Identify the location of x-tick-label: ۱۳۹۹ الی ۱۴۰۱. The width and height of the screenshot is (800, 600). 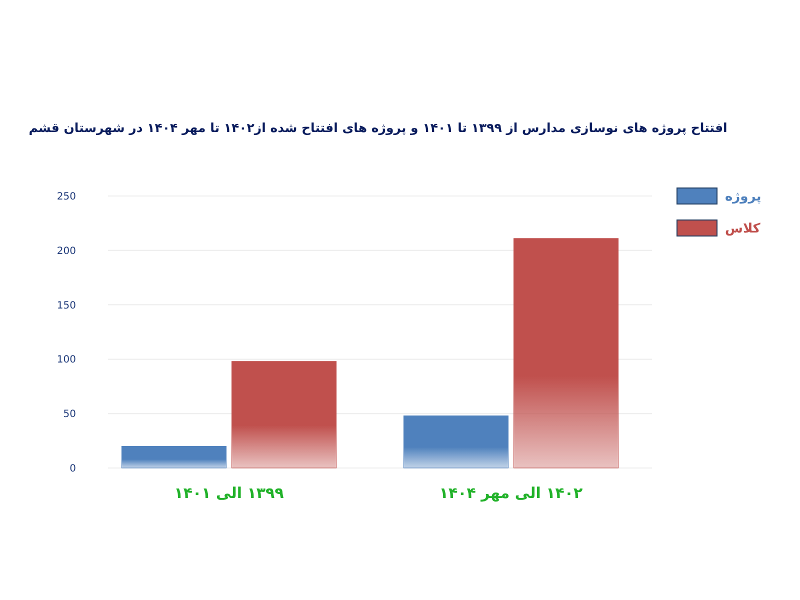
(229, 493).